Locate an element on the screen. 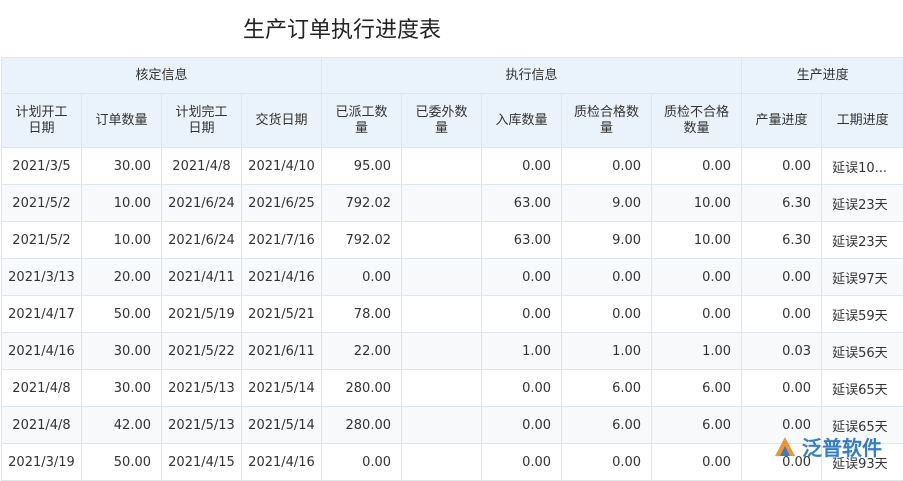 This screenshot has width=903, height=481. group-header: 执行信息 is located at coordinates (532, 76).